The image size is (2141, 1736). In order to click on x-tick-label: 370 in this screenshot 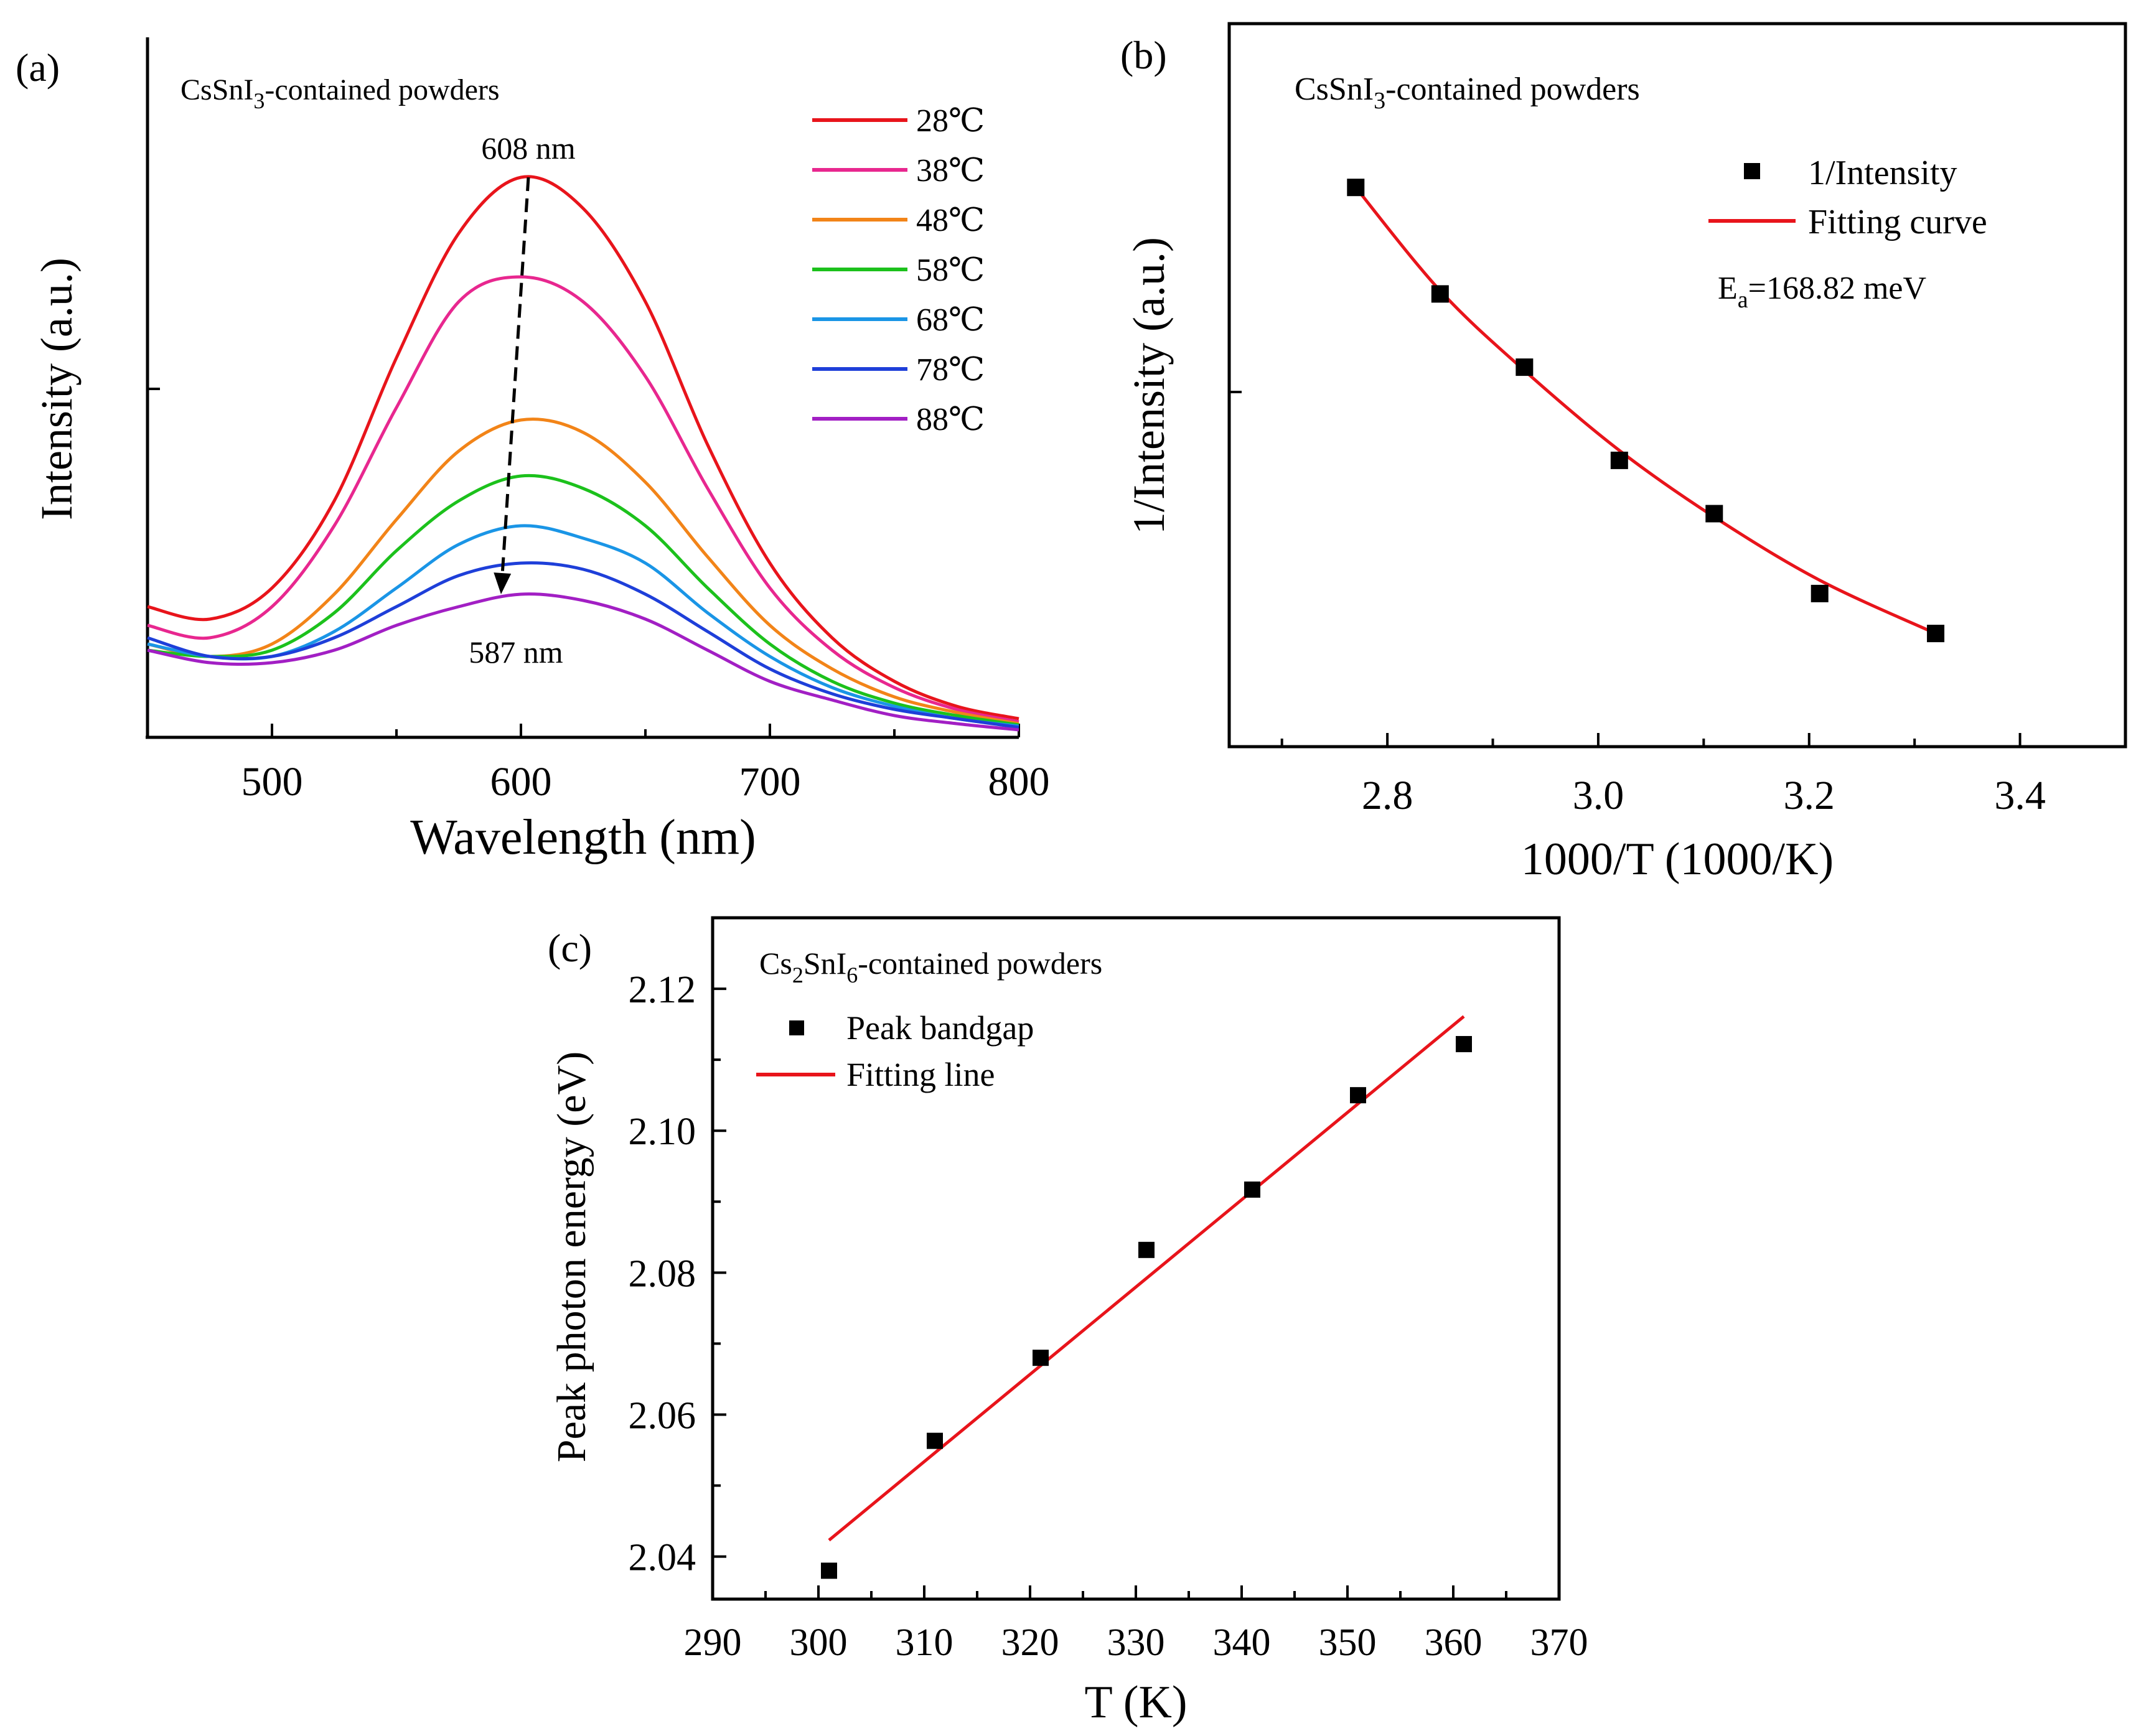, I will do `click(1559, 1643)`.